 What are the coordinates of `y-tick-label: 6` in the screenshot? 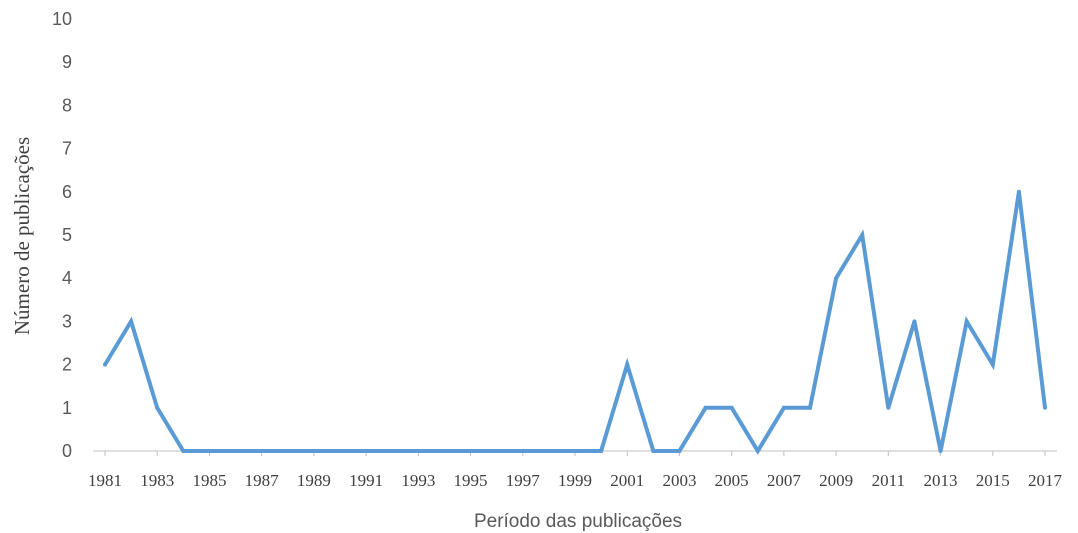 It's located at (67, 192).